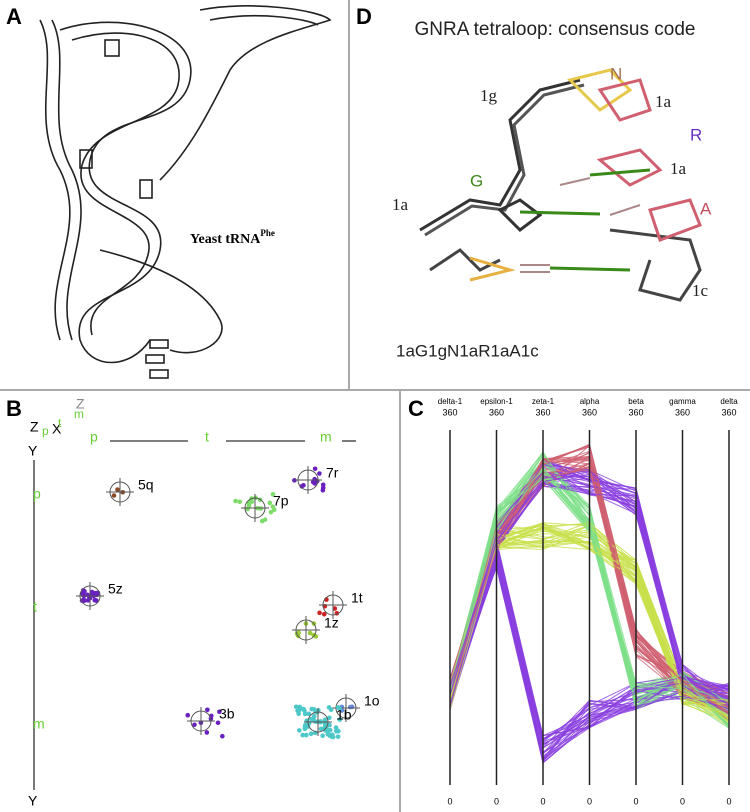  I want to click on cluster-label: 3b, so click(227, 714).